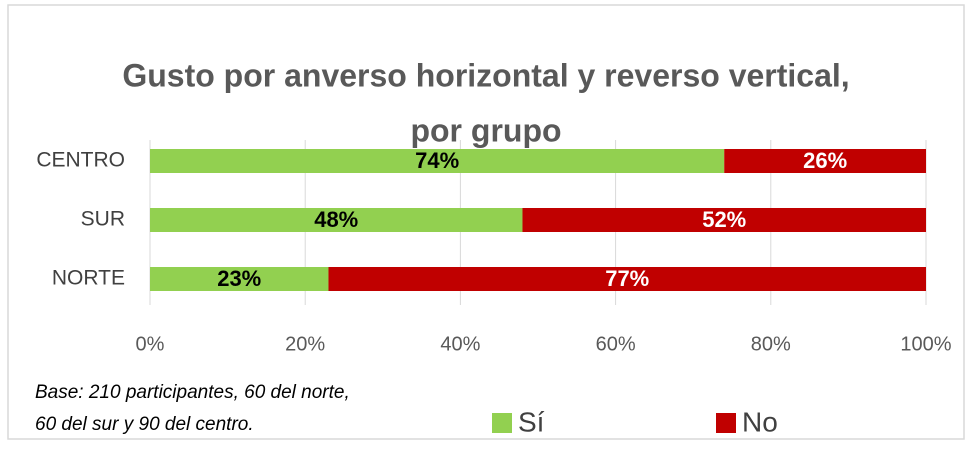  I want to click on data-label: 26%, so click(825, 160).